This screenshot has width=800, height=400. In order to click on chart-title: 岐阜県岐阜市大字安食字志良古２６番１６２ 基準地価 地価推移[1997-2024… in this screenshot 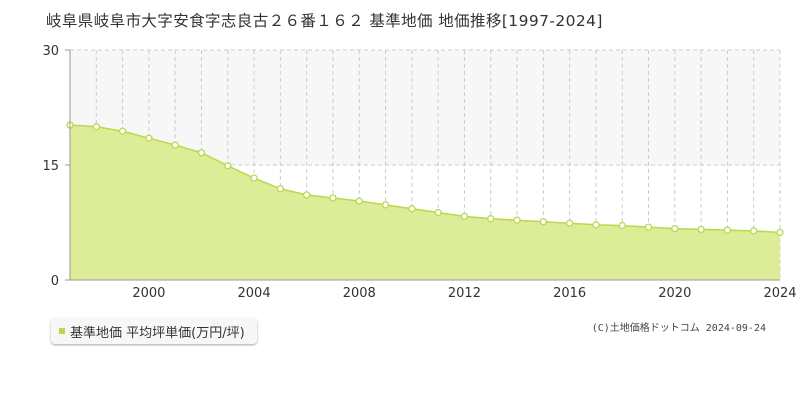, I will do `click(324, 21)`.